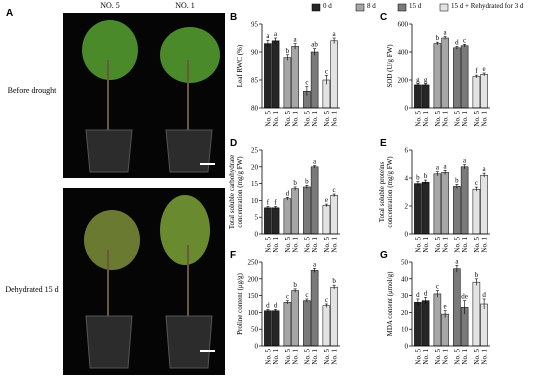 The width and height of the screenshot is (550, 385). I want to click on stems, so click(148, 189).